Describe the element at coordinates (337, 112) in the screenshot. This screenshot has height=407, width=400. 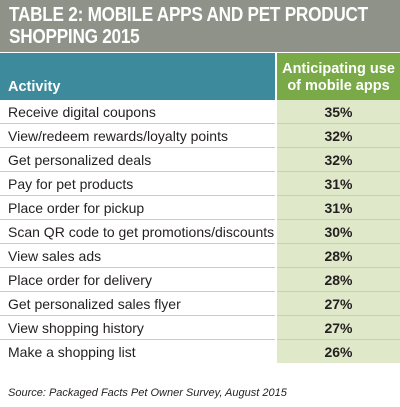
I see `percentage-cell: 35%` at that location.